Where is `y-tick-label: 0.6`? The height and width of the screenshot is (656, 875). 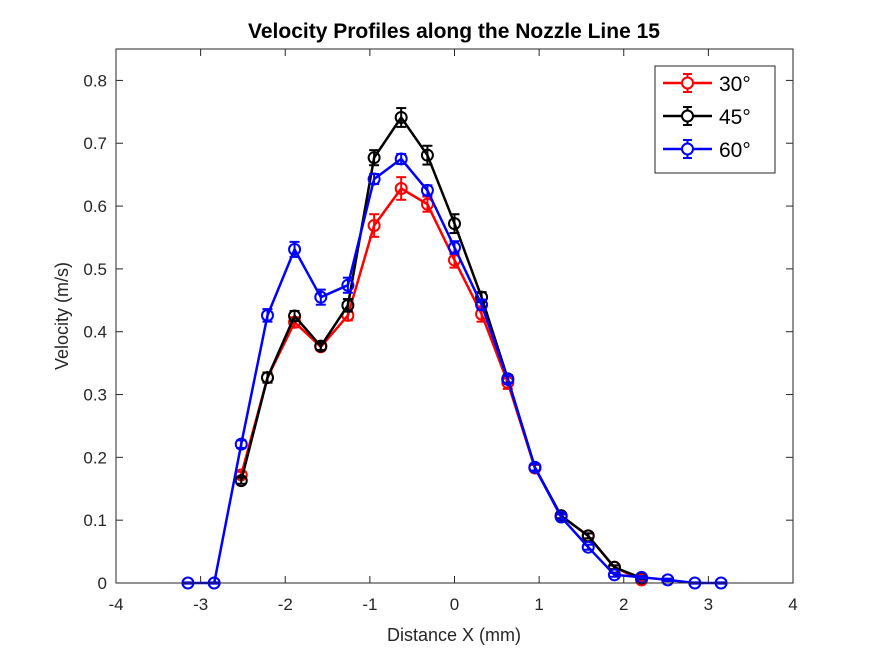 y-tick-label: 0.6 is located at coordinates (95, 206).